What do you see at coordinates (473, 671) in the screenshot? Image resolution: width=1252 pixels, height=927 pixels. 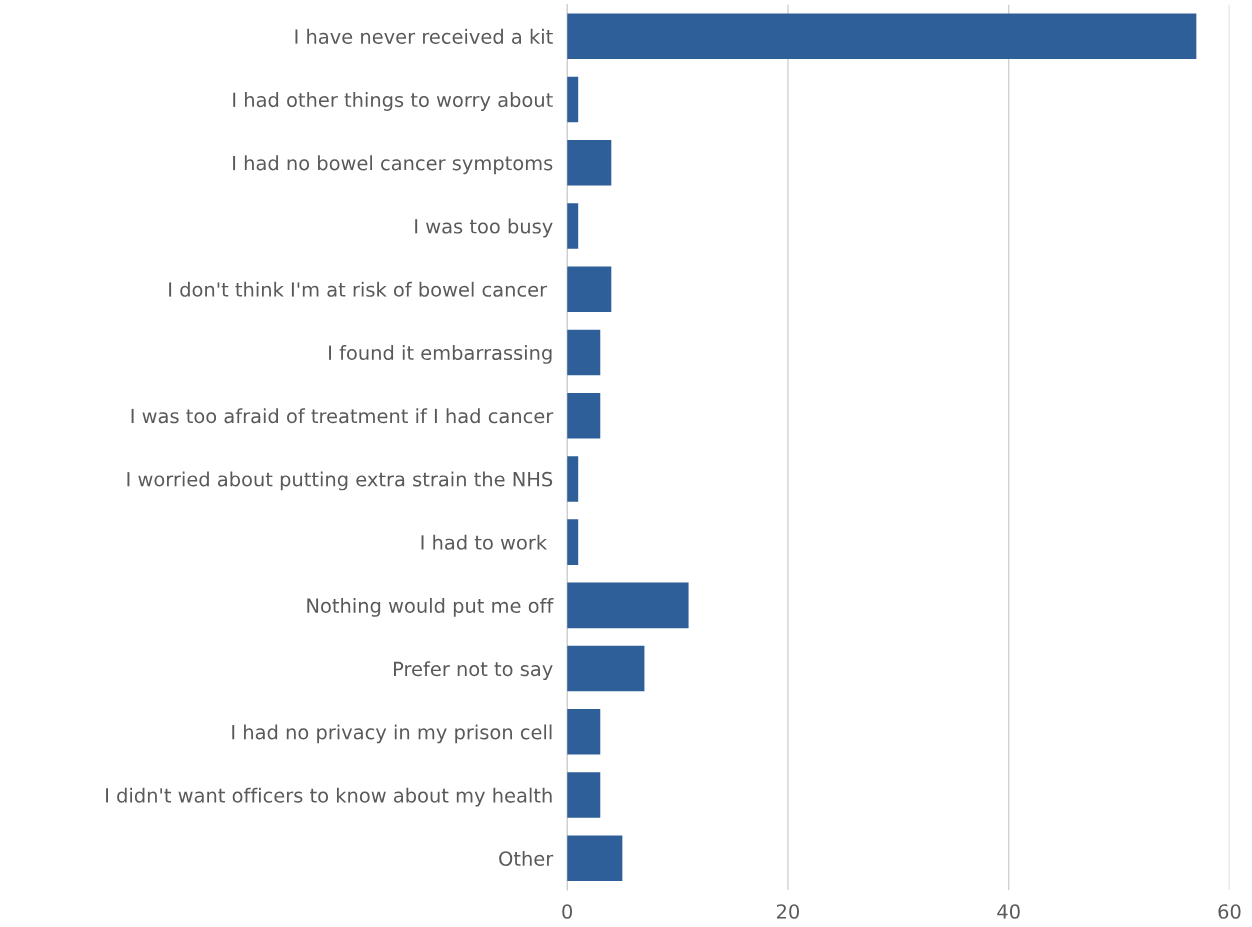 I see `y-tick-label: Prefer not to say` at bounding box center [473, 671].